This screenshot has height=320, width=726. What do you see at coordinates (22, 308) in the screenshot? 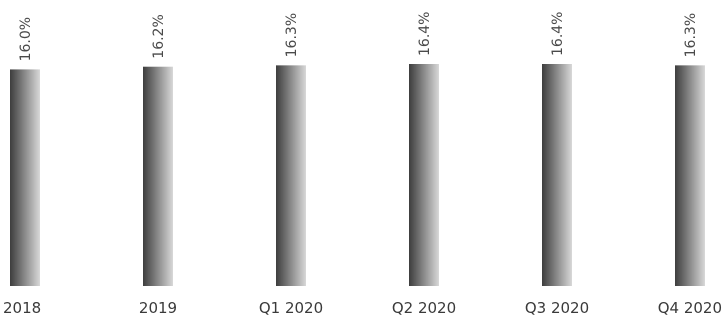
I see `category-label: 2018` at bounding box center [22, 308].